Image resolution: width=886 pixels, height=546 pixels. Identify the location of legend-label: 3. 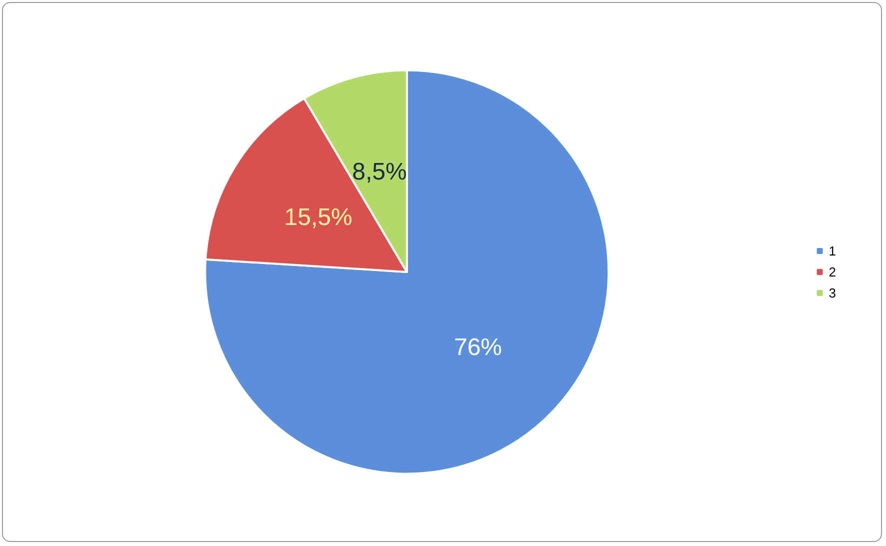
(832, 293).